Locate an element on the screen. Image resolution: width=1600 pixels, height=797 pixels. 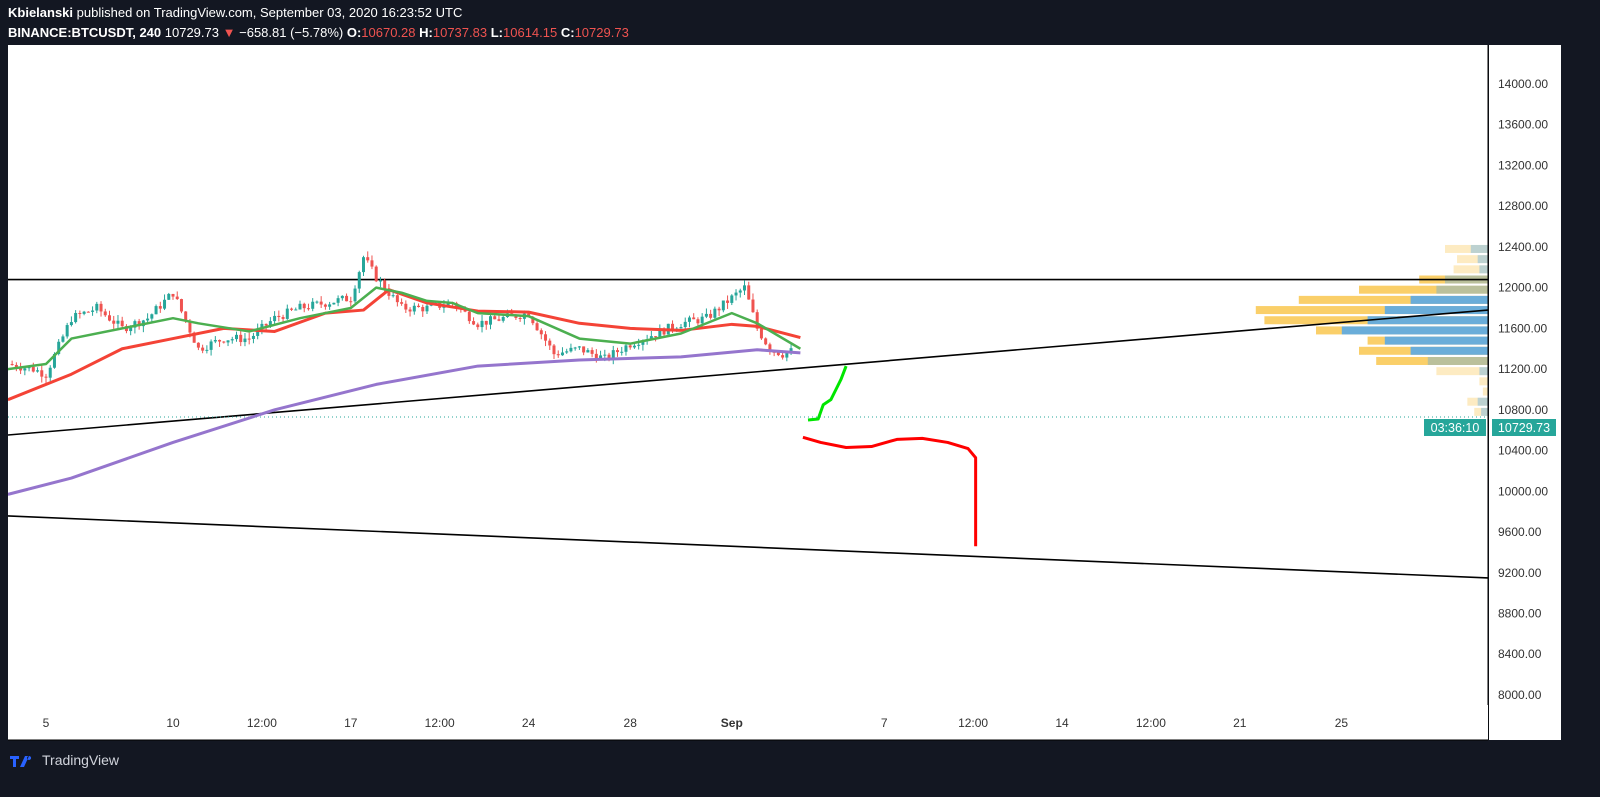
tradingview-logo-icon is located at coordinates (21, 761).